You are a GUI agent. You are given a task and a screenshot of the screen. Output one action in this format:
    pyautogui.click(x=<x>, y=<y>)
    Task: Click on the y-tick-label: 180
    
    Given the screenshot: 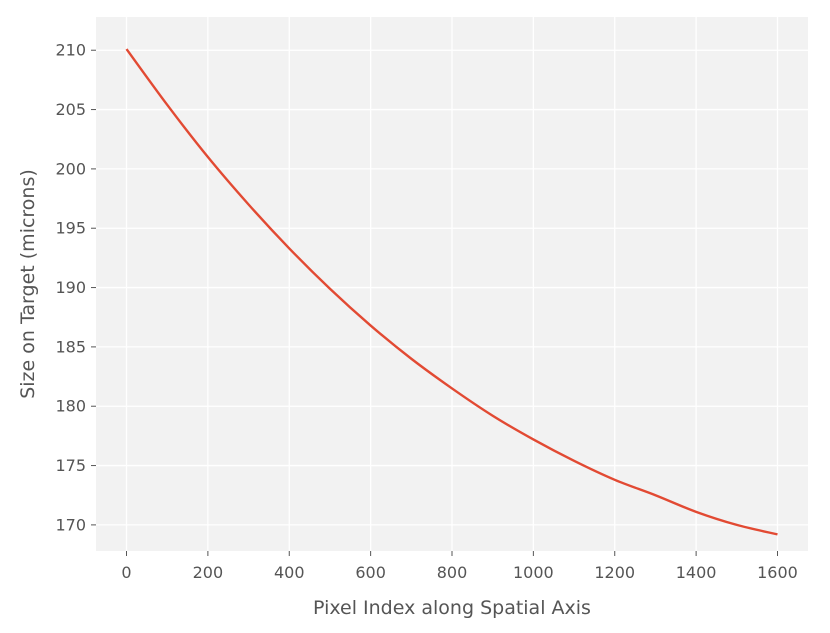 What is the action you would take?
    pyautogui.click(x=70, y=406)
    